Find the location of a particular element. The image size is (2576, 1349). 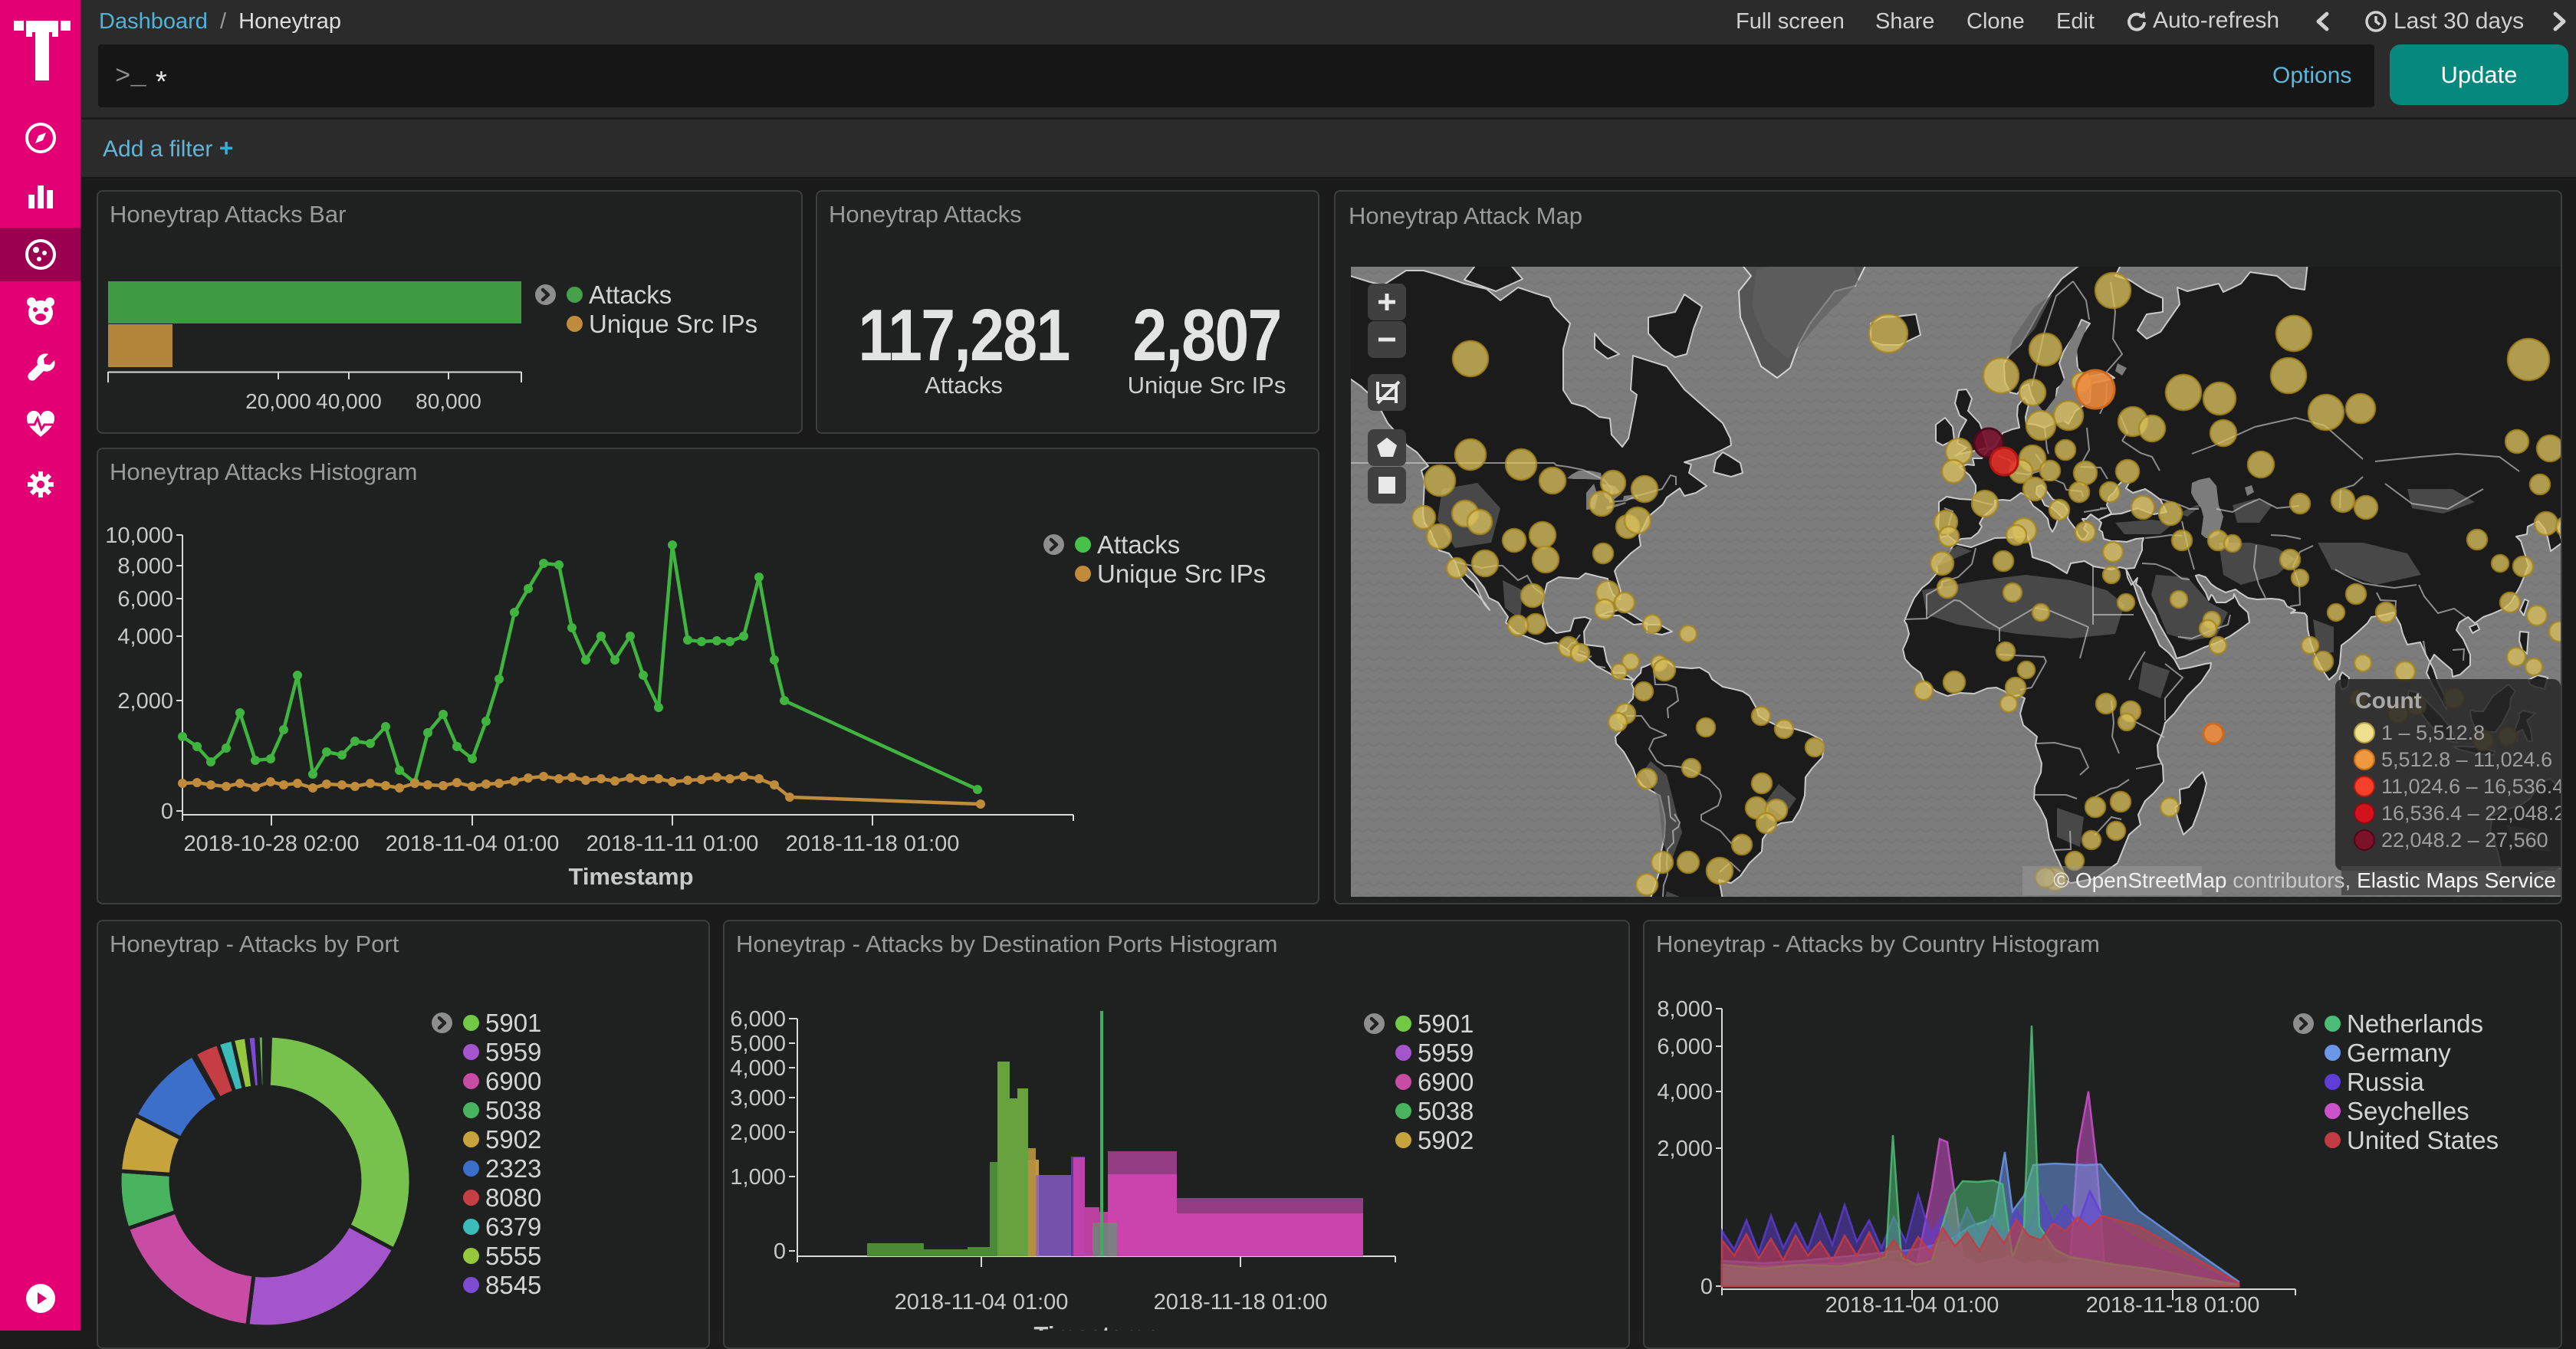

svg-text: 5,000 is located at coordinates (758, 1044).